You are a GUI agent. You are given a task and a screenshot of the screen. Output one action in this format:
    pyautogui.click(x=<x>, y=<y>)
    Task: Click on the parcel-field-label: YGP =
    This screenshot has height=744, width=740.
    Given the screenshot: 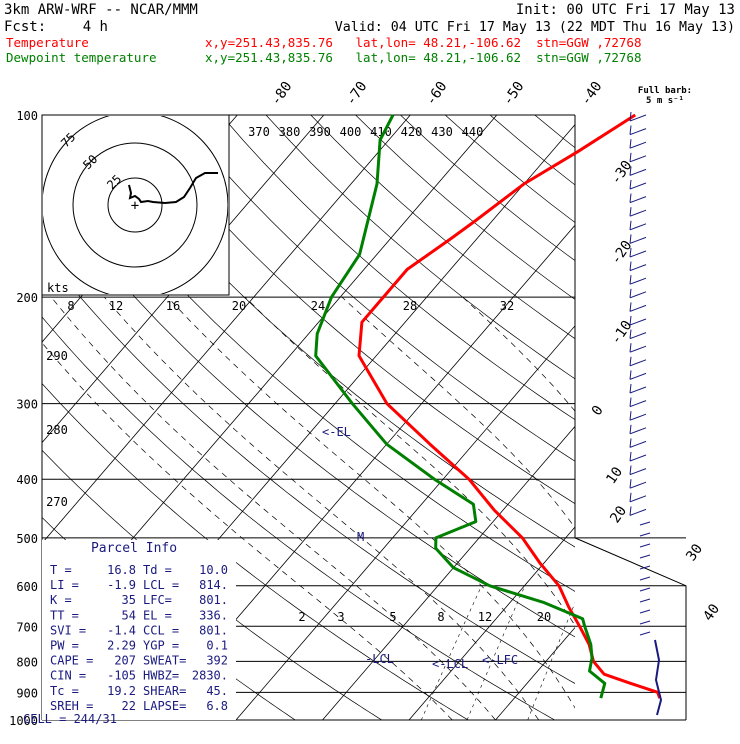 What is the action you would take?
    pyautogui.click(x=161, y=646)
    